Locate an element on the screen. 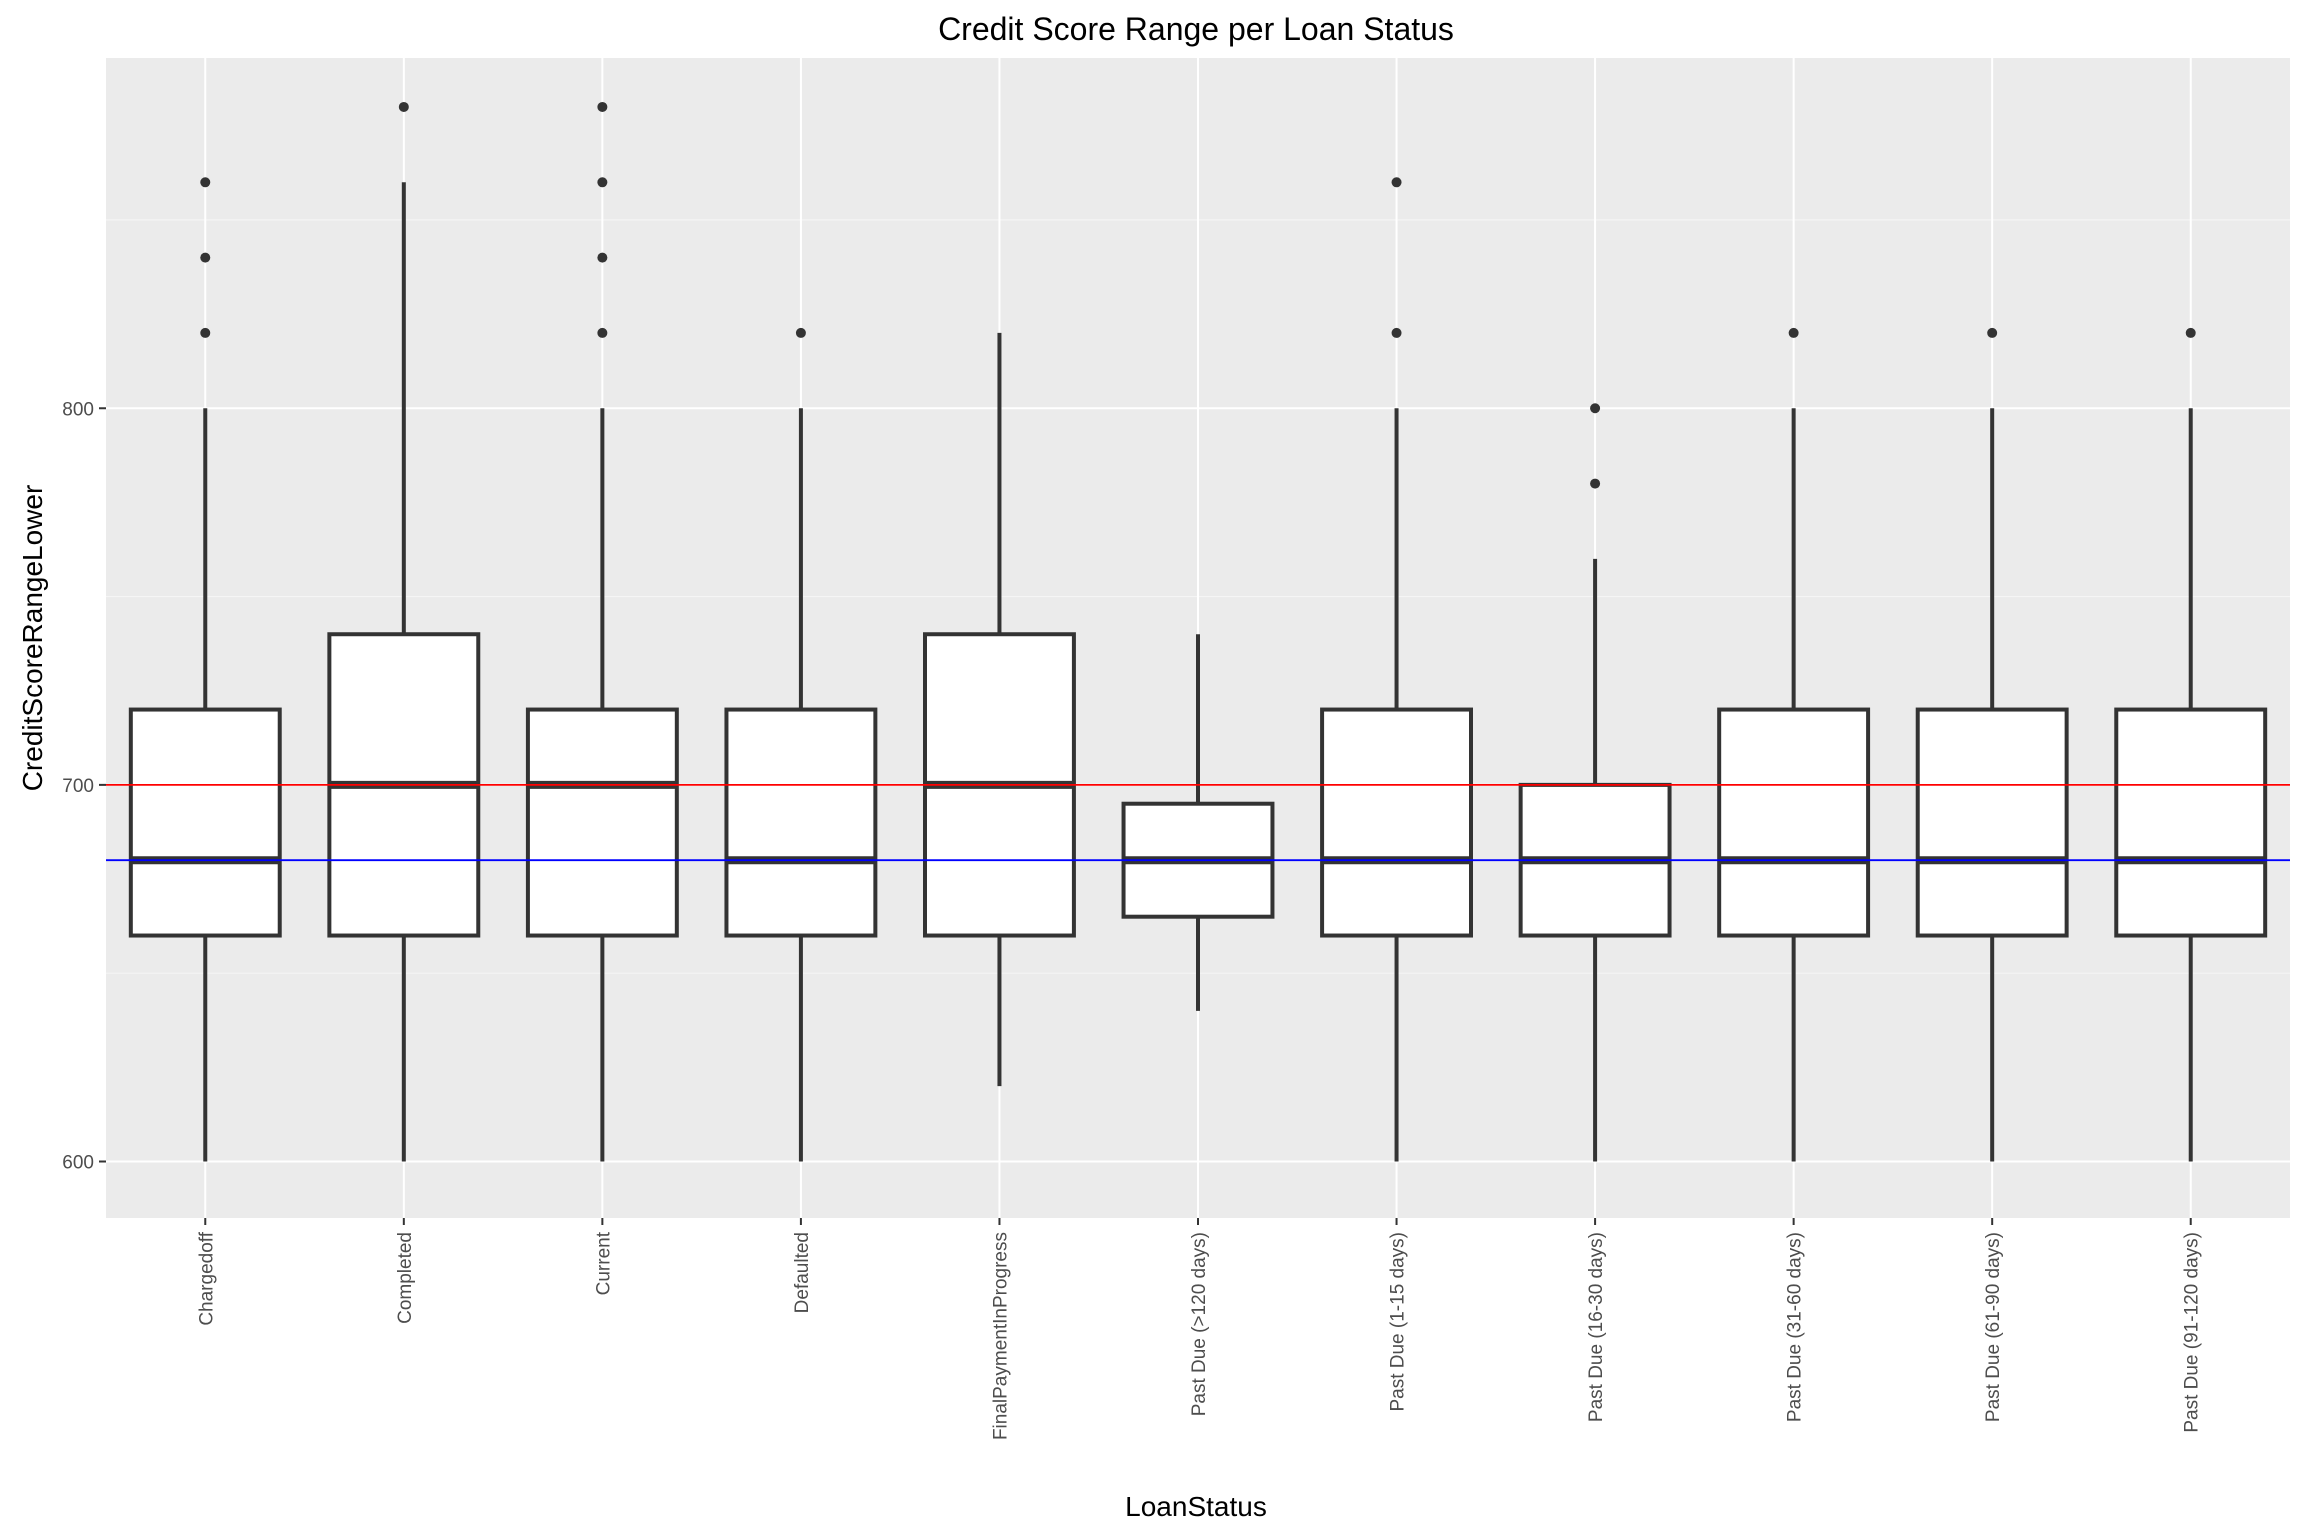 The image size is (2304, 1536). x-tick-label: Past Due (16-30 days) is located at coordinates (1596, 1327).